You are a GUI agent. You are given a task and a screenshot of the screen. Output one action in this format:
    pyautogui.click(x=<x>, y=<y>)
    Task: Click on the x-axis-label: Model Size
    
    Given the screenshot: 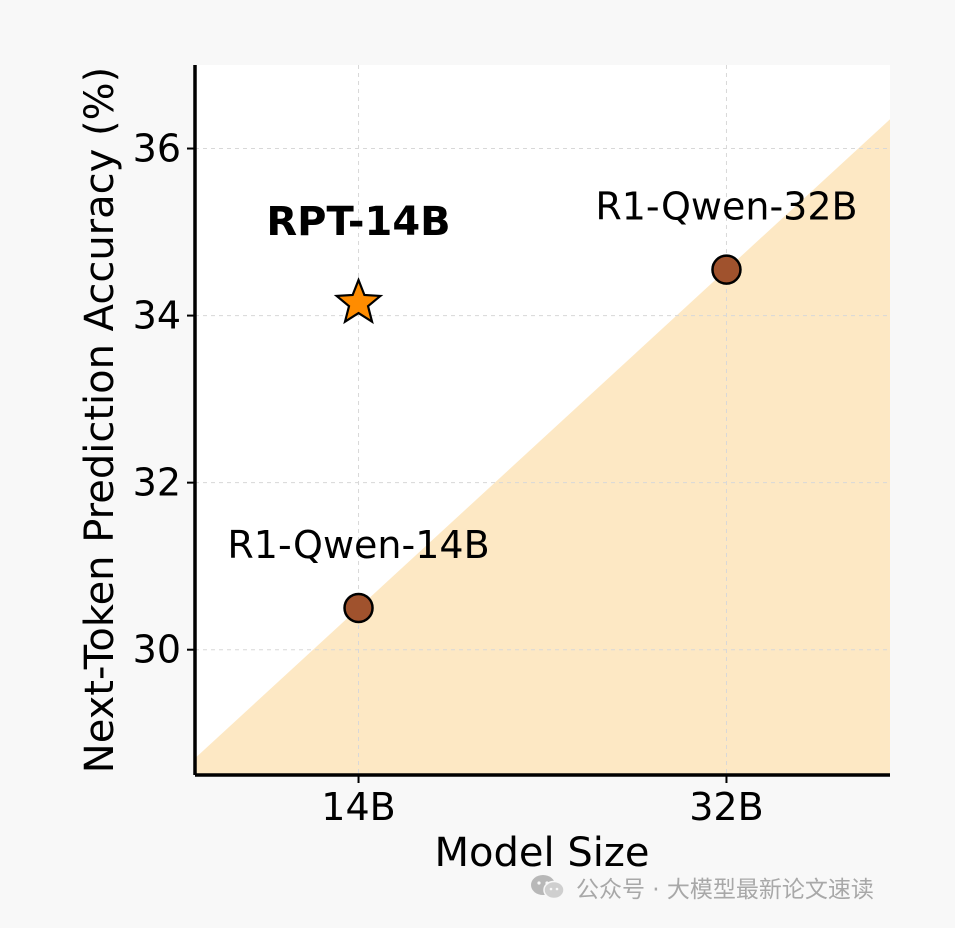 What is the action you would take?
    pyautogui.click(x=542, y=853)
    